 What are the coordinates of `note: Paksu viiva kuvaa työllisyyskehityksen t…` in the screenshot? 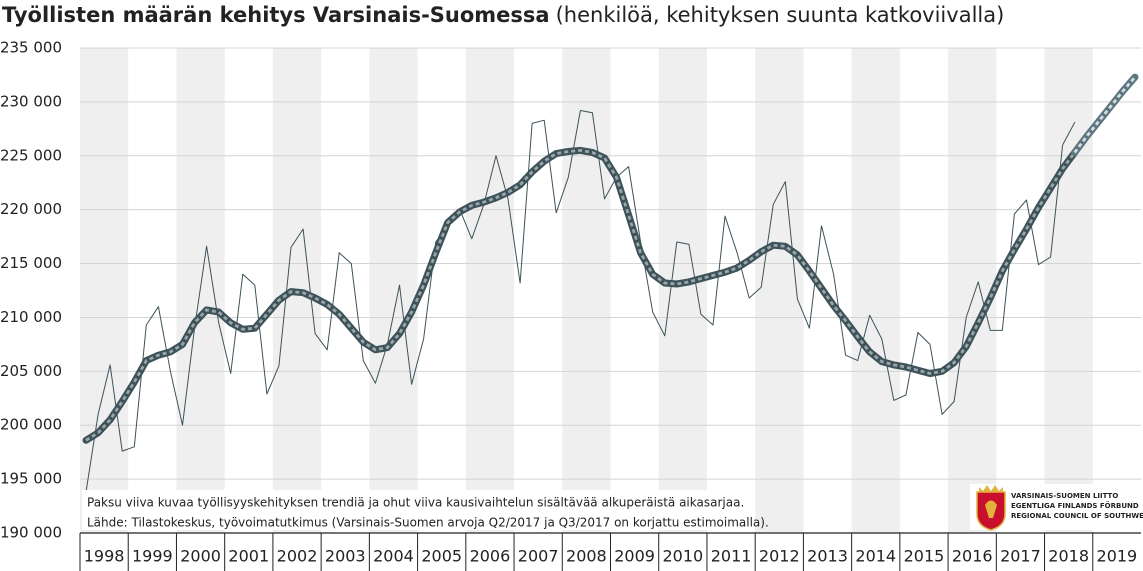 It's located at (415, 503).